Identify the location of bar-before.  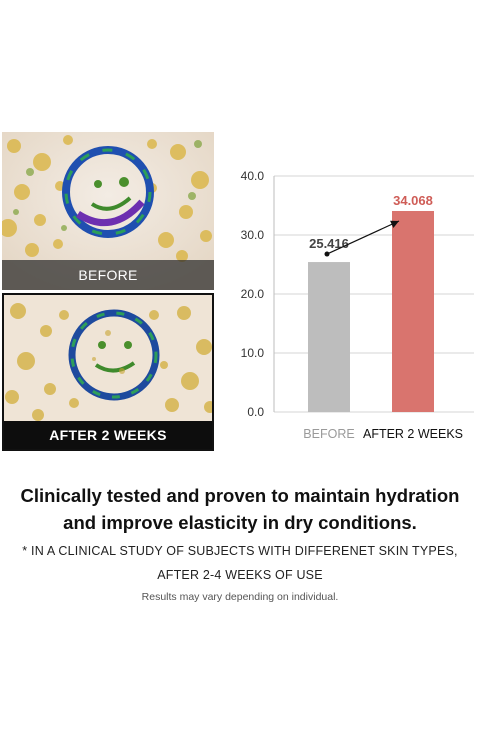
(329, 337).